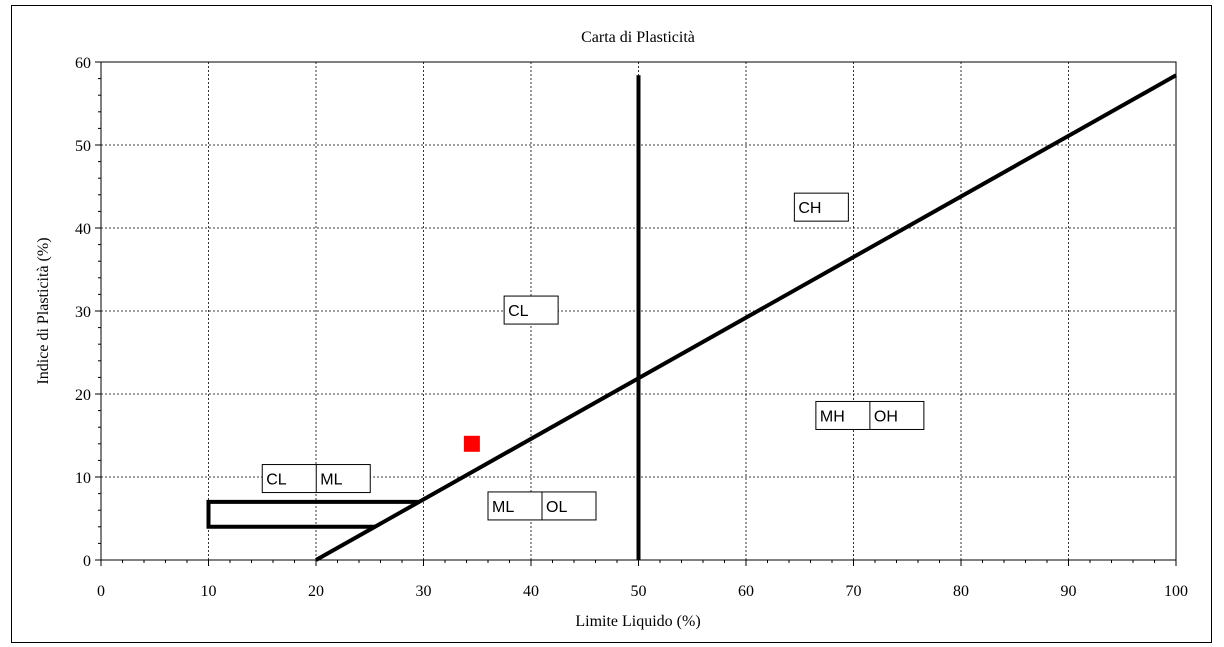 This screenshot has width=1224, height=647. Describe the element at coordinates (83, 146) in the screenshot. I see `y-tick-label: 50` at that location.